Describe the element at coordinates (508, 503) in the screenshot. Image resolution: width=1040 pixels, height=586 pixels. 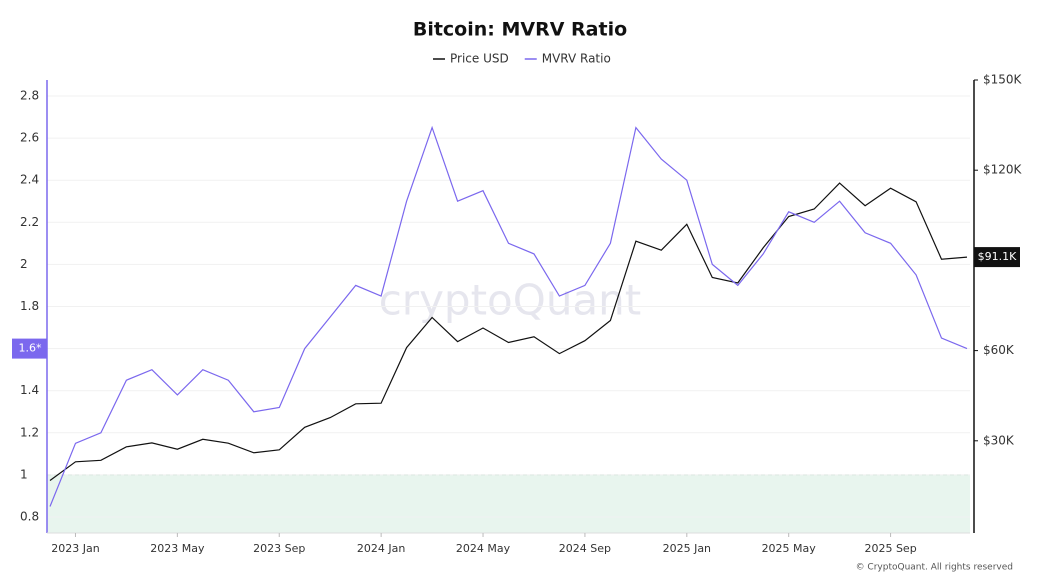
I see `fair-value-band` at that location.